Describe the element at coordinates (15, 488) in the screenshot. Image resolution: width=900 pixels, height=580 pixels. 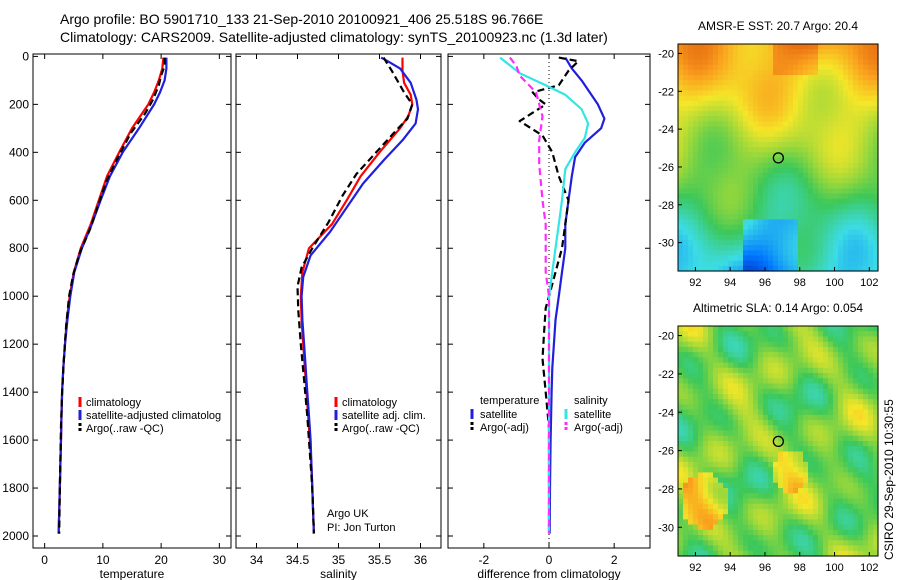
I see `temperature-ytick-label: 1800` at that location.